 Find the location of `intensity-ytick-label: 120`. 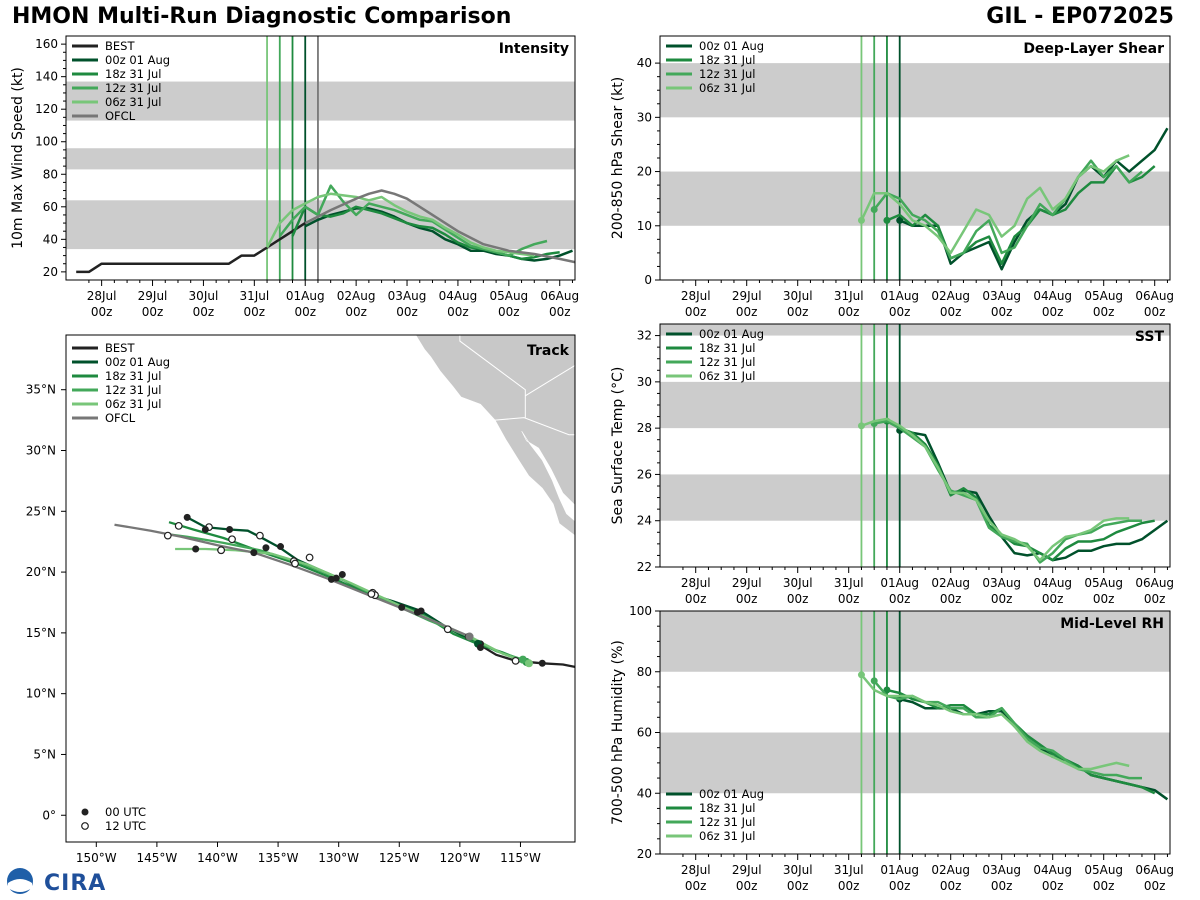

intensity-ytick-label: 120 is located at coordinates (46, 109).